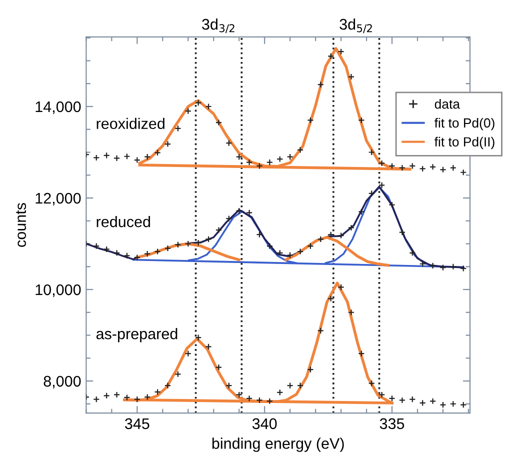 The height and width of the screenshot is (462, 507). Describe the element at coordinates (58, 290) in the screenshot. I see `y-tick-label: 10,000` at that location.